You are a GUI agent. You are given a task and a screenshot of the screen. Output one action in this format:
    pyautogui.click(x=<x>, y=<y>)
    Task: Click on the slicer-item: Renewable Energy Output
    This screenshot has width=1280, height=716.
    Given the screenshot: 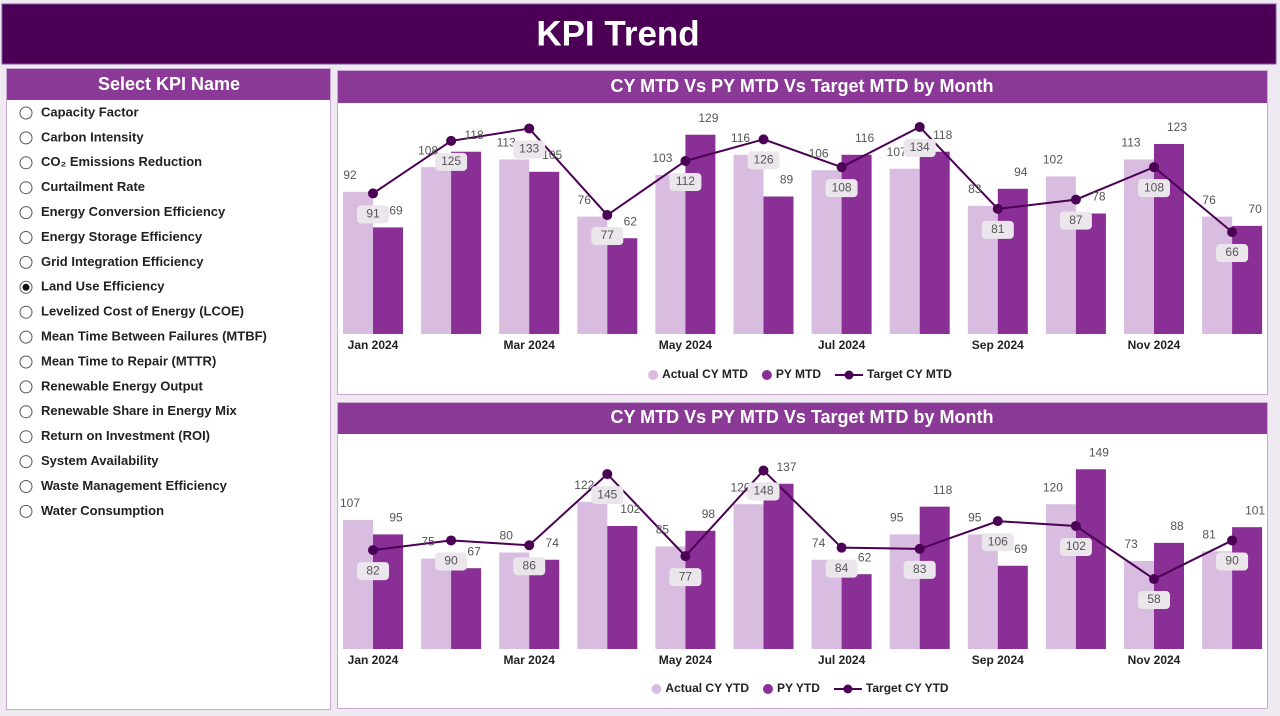 What is the action you would take?
    pyautogui.click(x=111, y=386)
    